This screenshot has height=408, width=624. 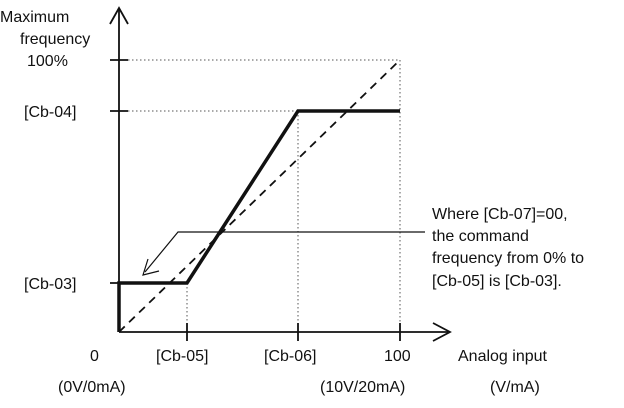 What do you see at coordinates (47, 61) in the screenshot?
I see `y-axis-label-100-percent: 100%` at bounding box center [47, 61].